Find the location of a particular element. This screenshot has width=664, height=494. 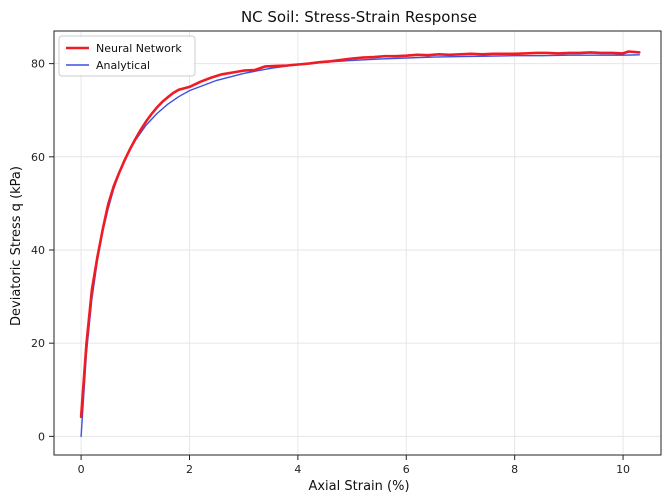

y-axis-label: Deviatoric Stress q (kPa) is located at coordinates (16, 246).